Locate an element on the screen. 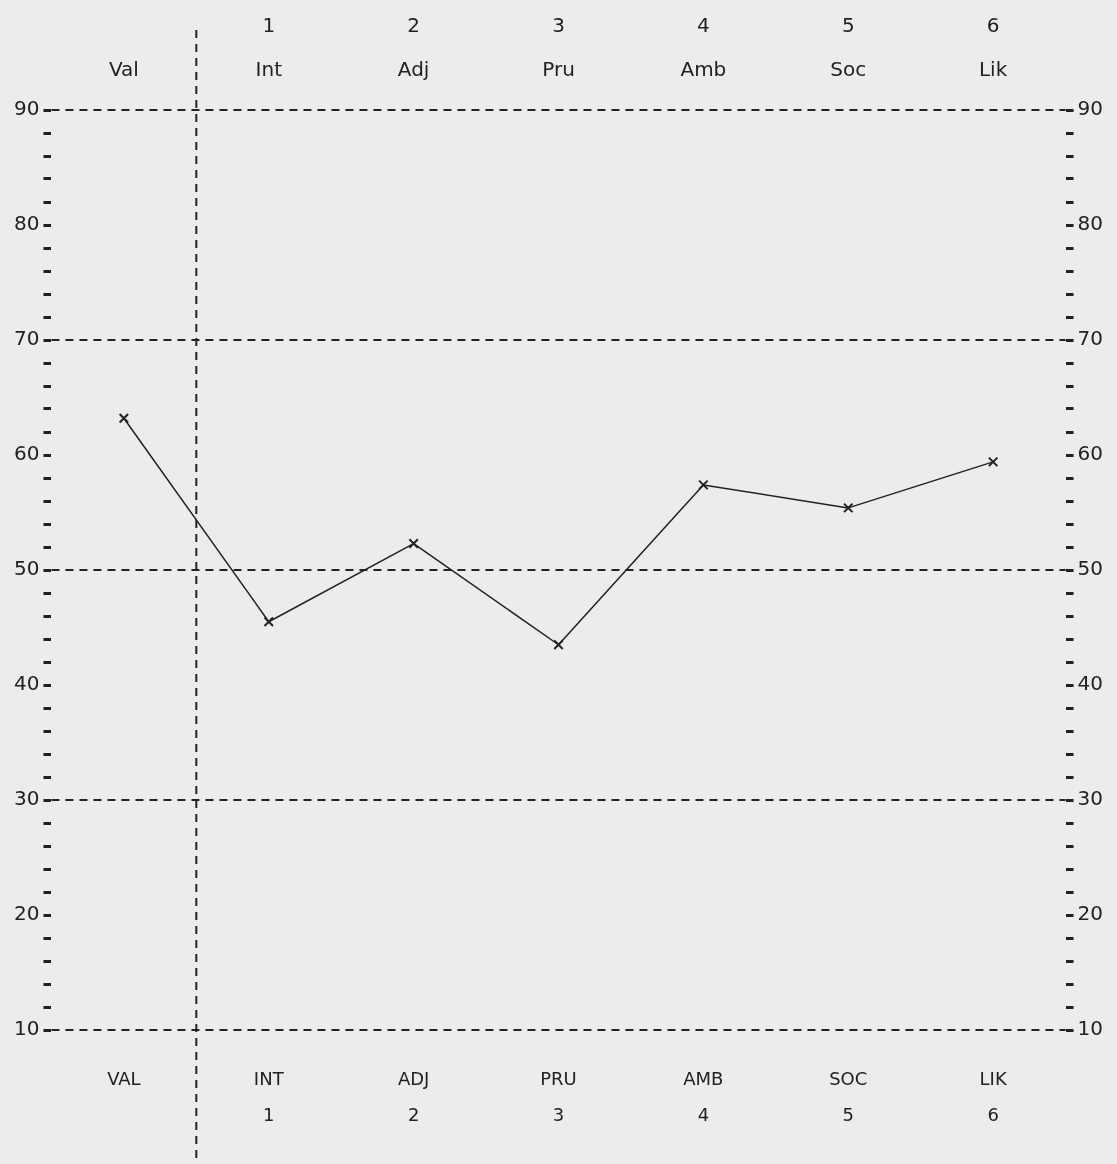  x-tick-label: INT 1 is located at coordinates (269, 1096).